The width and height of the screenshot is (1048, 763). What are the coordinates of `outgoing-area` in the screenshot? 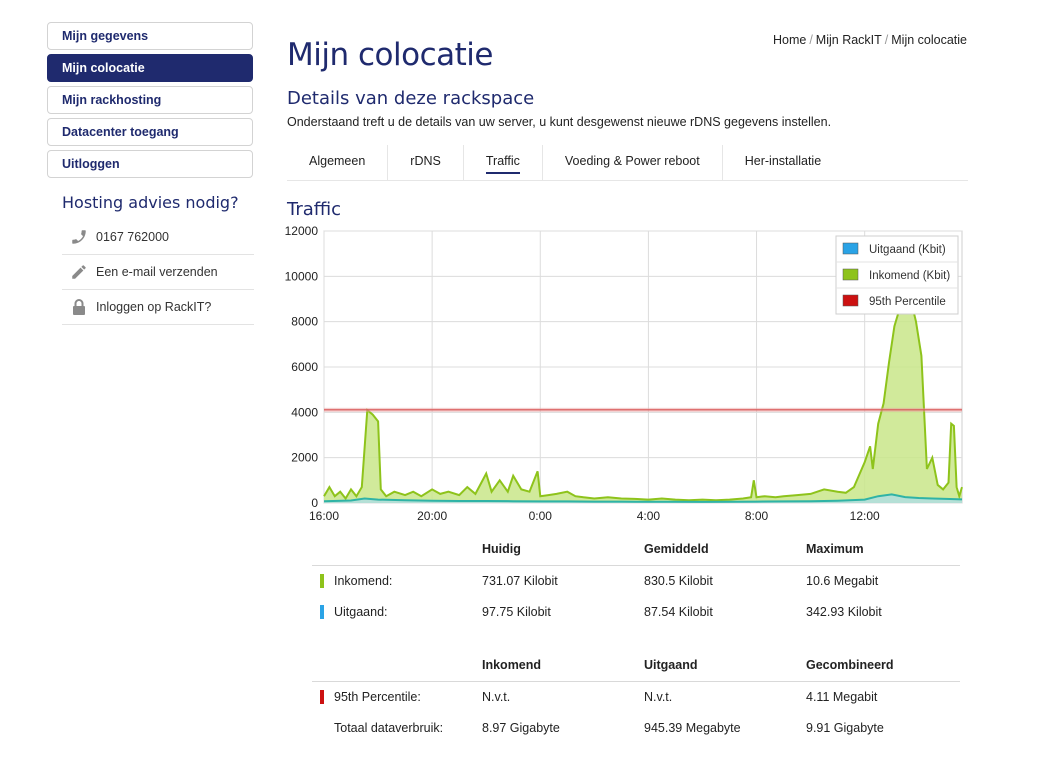 It's located at (643, 498).